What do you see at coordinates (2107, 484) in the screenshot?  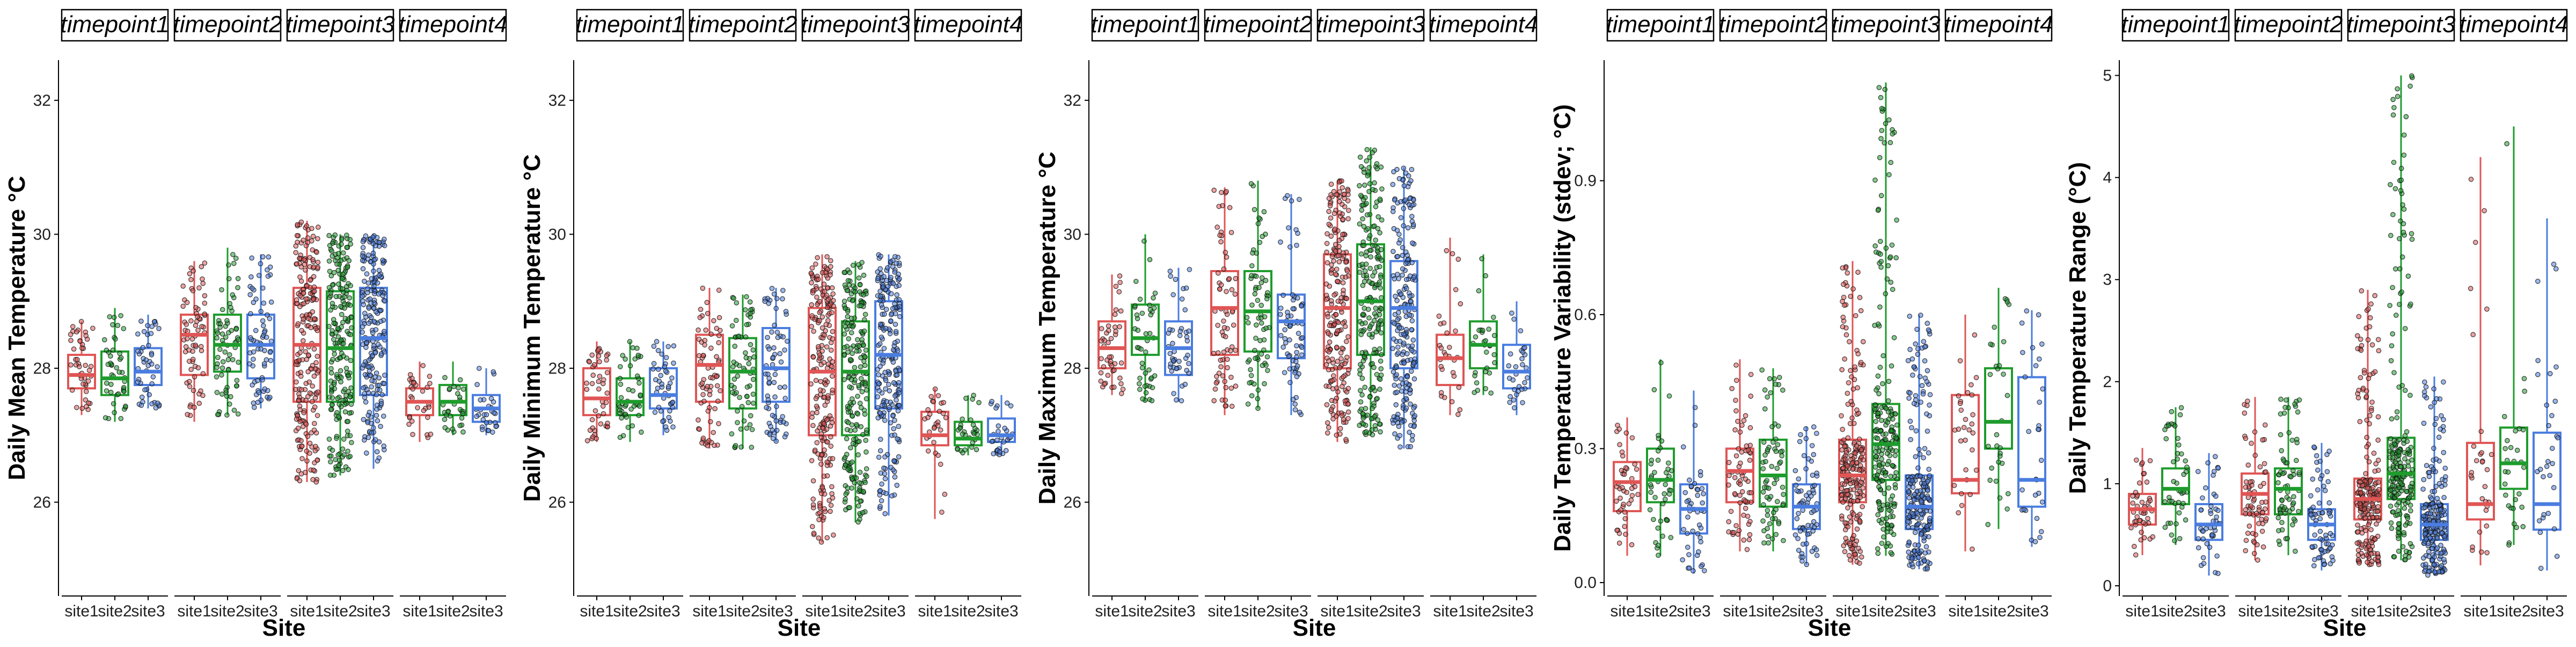 I see `y-tick-label: 1` at bounding box center [2107, 484].